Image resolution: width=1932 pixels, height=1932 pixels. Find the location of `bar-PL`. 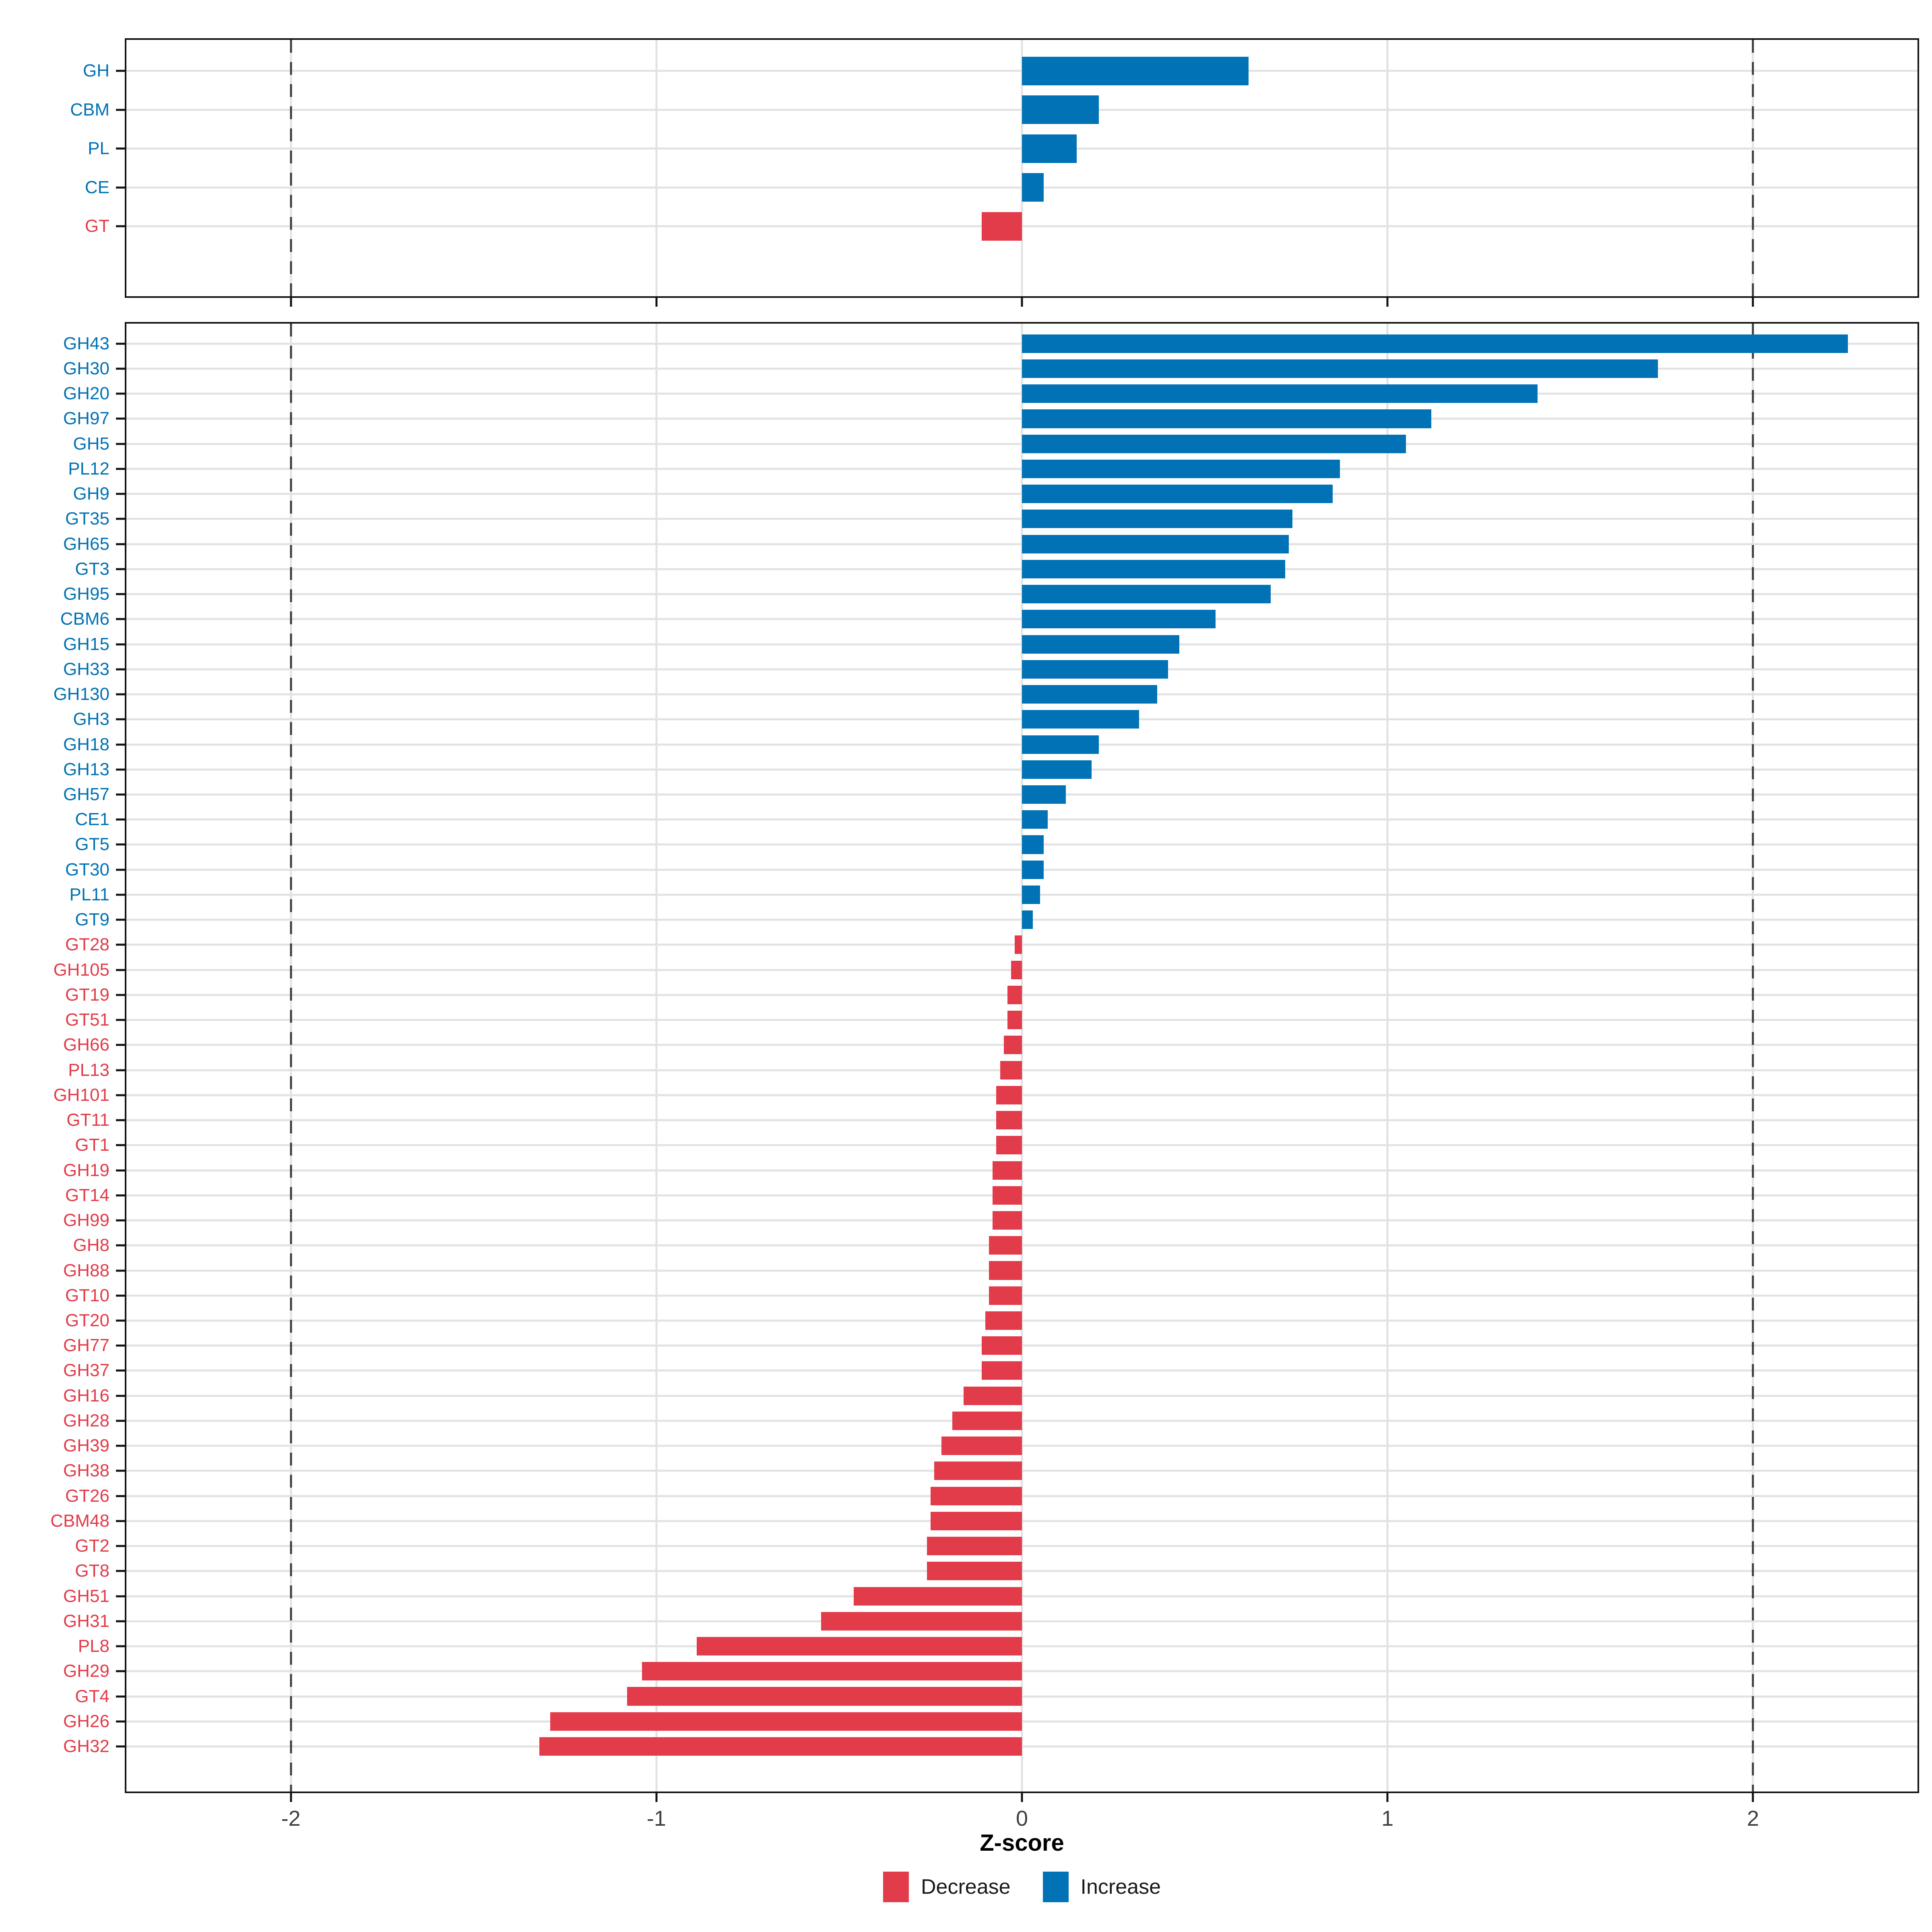

bar-PL is located at coordinates (1049, 148).